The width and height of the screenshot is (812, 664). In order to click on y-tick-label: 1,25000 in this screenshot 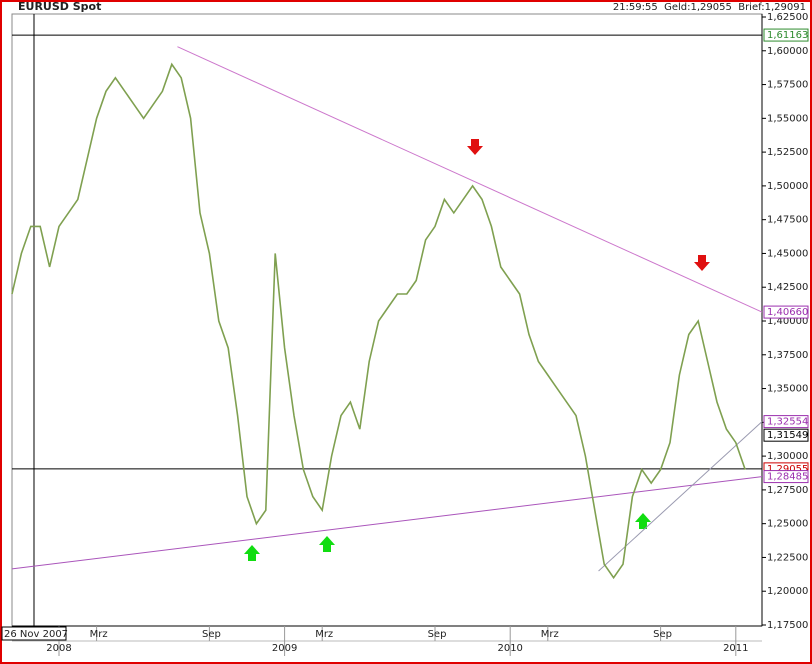, I will do `click(787, 524)`.